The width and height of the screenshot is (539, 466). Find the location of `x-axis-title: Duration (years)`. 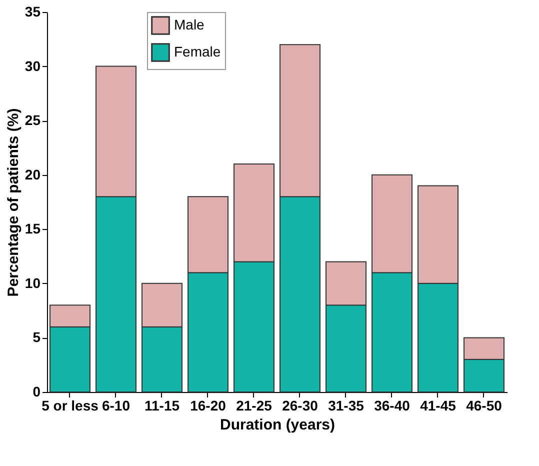

x-axis-title: Duration (years) is located at coordinates (278, 425).